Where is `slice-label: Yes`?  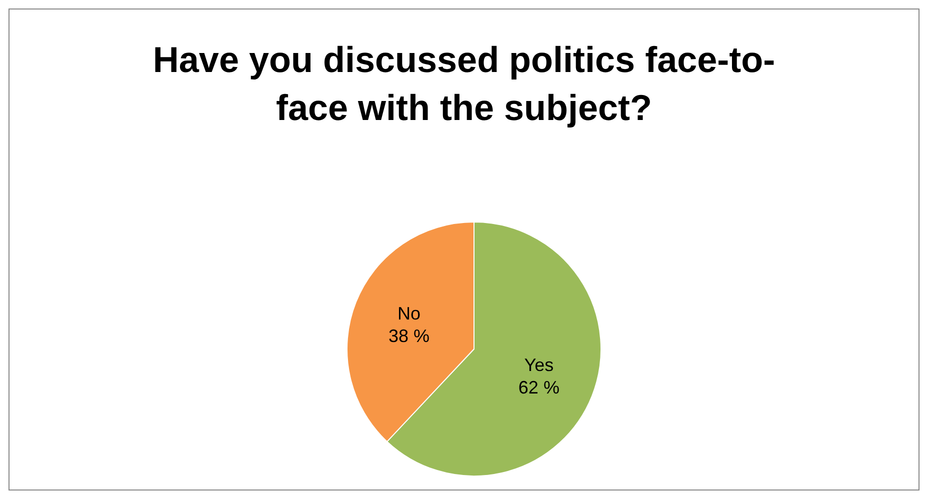
slice-label: Yes is located at coordinates (539, 365).